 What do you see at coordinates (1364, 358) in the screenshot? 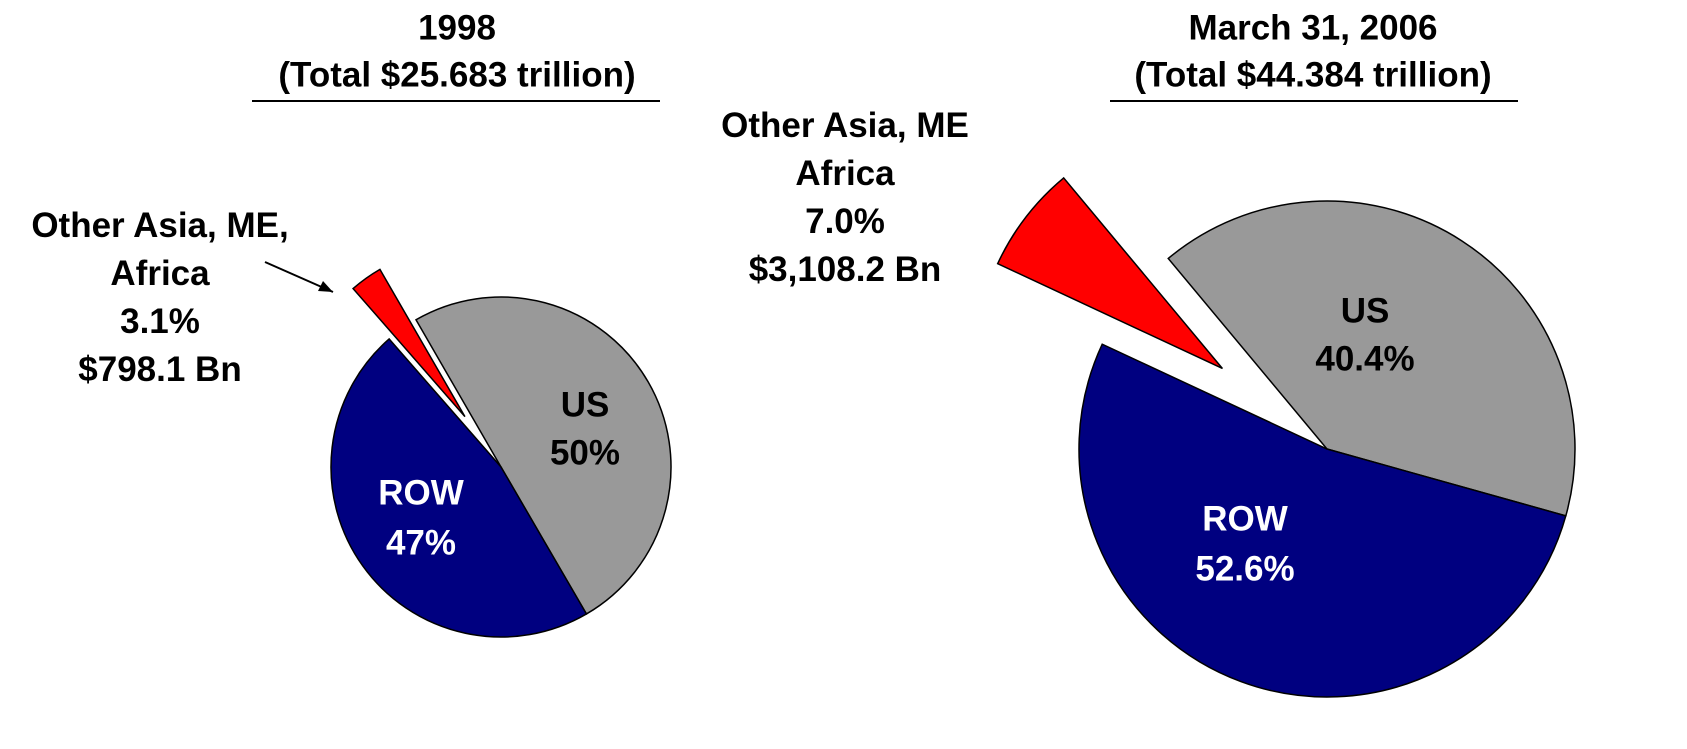
I see `slice-value-label: 40.4%` at bounding box center [1364, 358].